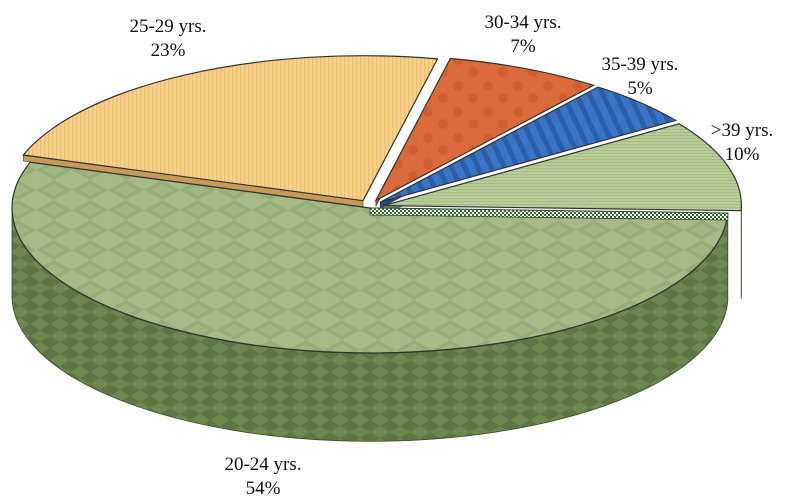  Describe the element at coordinates (742, 130) in the screenshot. I see `slice-category-label: >39 yrs.` at that location.